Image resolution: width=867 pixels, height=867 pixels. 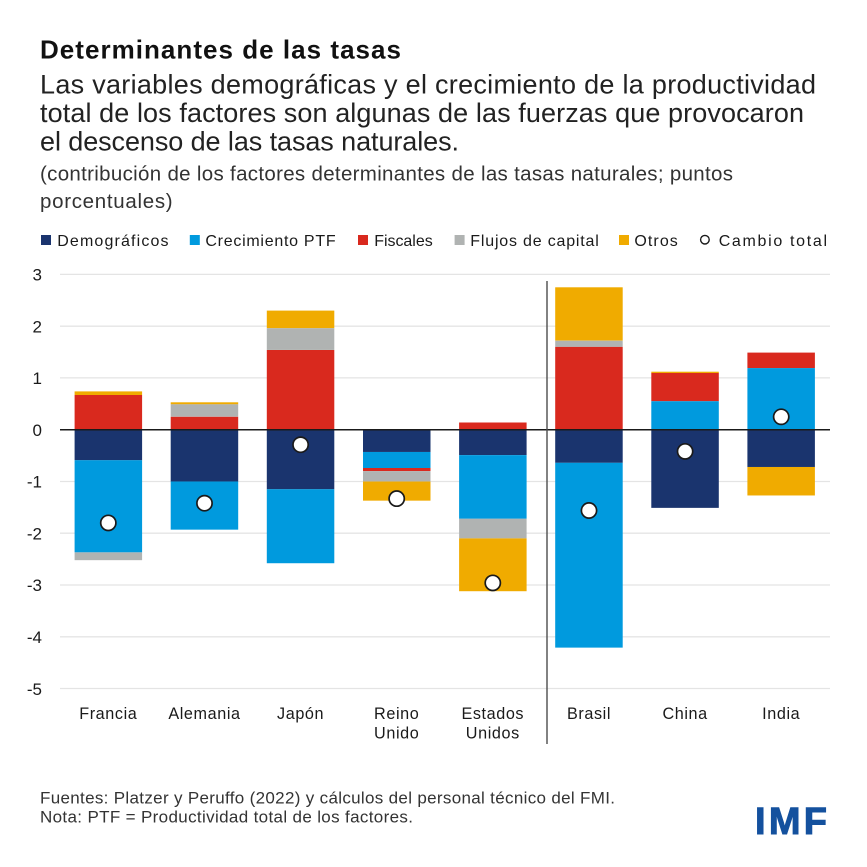 I want to click on svg-text: Estados, so click(x=492, y=714).